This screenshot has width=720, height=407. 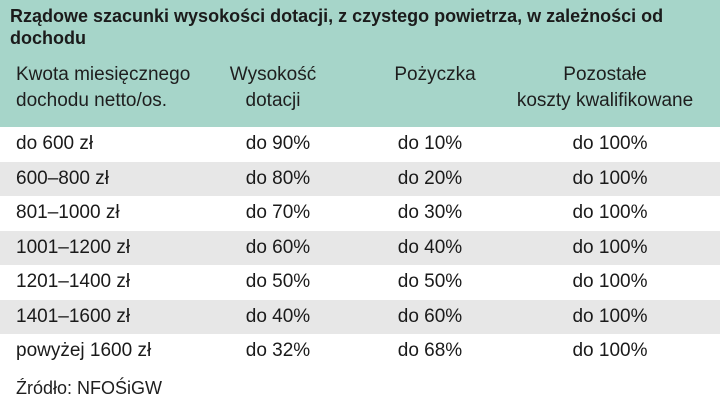 What do you see at coordinates (273, 88) in the screenshot?
I see `column-header-grant: Wysokość dotacji` at bounding box center [273, 88].